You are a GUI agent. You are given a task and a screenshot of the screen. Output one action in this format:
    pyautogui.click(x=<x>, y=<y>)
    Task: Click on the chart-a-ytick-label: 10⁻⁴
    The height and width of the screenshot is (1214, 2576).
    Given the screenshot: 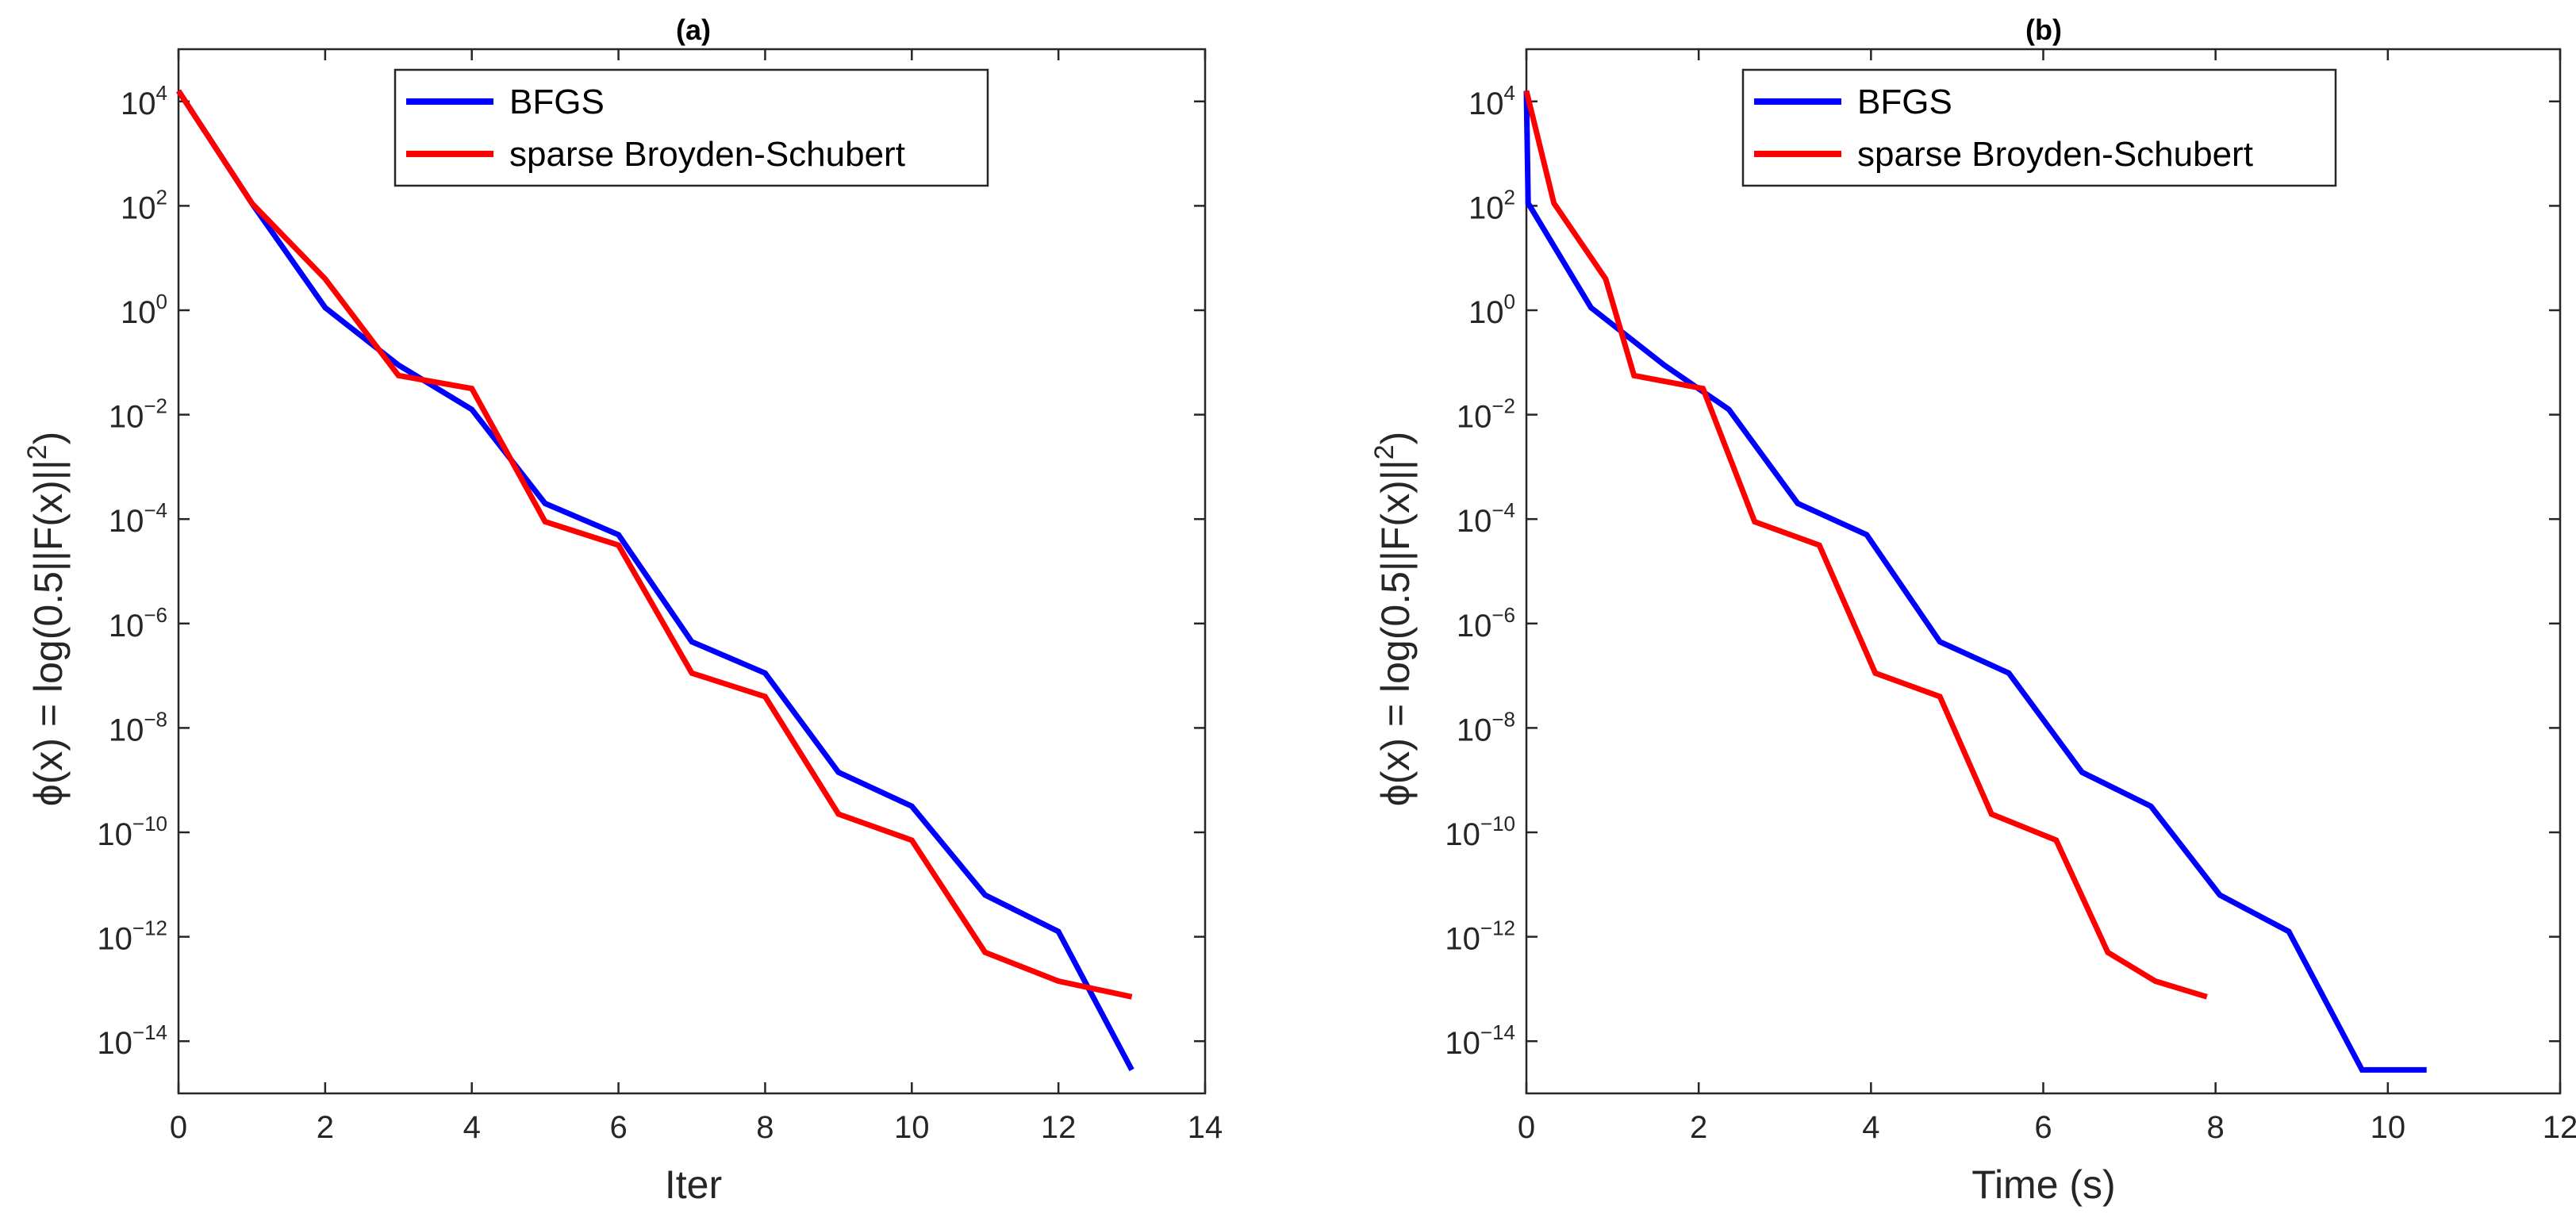 What is the action you would take?
    pyautogui.click(x=138, y=518)
    